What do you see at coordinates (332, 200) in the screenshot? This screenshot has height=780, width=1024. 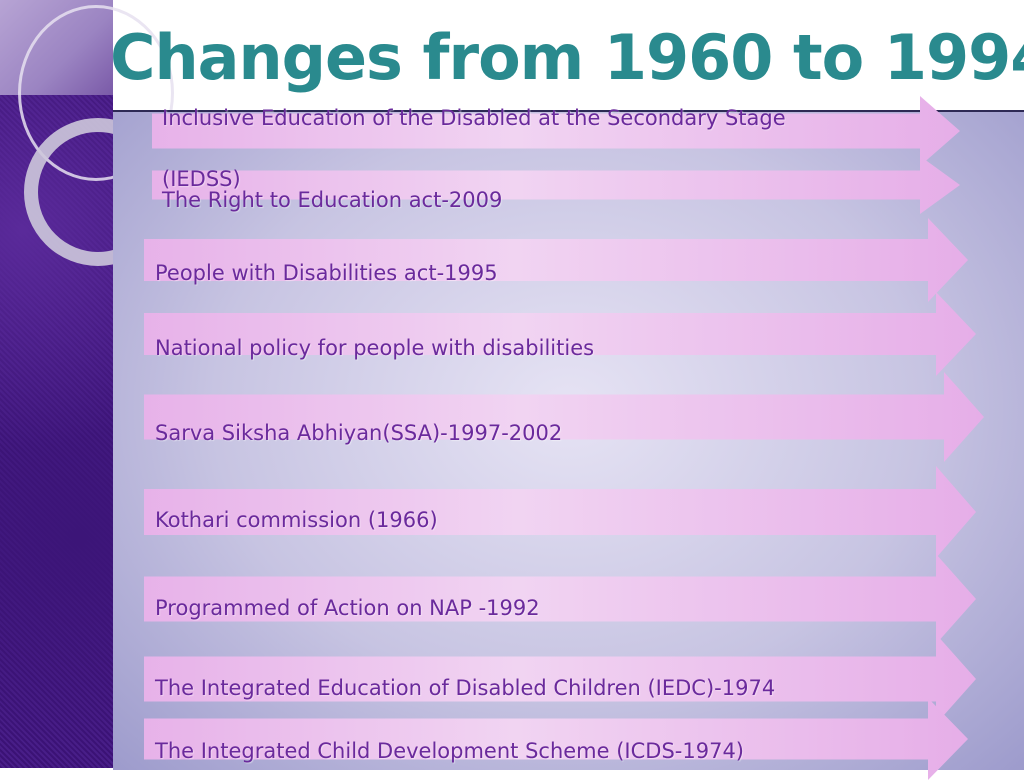 I see `item-label-rte: The Right to Education act-2009` at bounding box center [332, 200].